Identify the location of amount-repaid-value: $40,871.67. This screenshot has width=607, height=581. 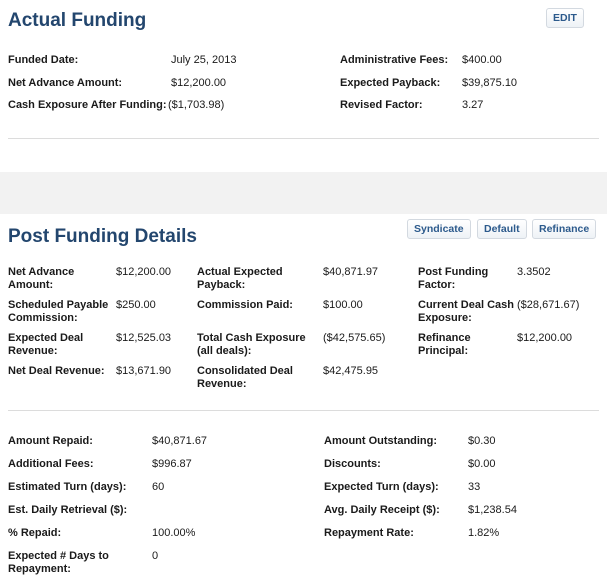
(180, 441).